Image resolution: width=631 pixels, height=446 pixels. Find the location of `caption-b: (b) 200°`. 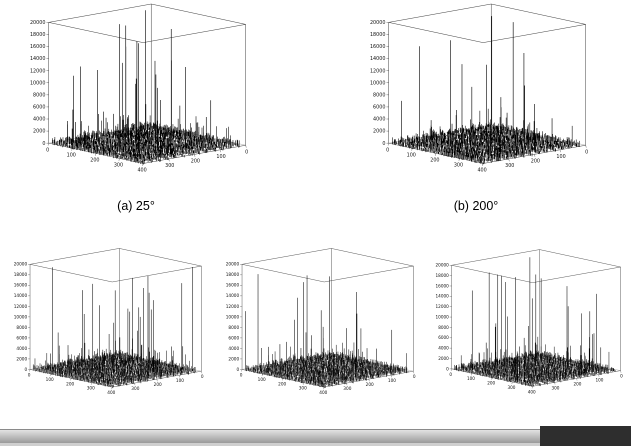

caption-b: (b) 200° is located at coordinates (476, 206).